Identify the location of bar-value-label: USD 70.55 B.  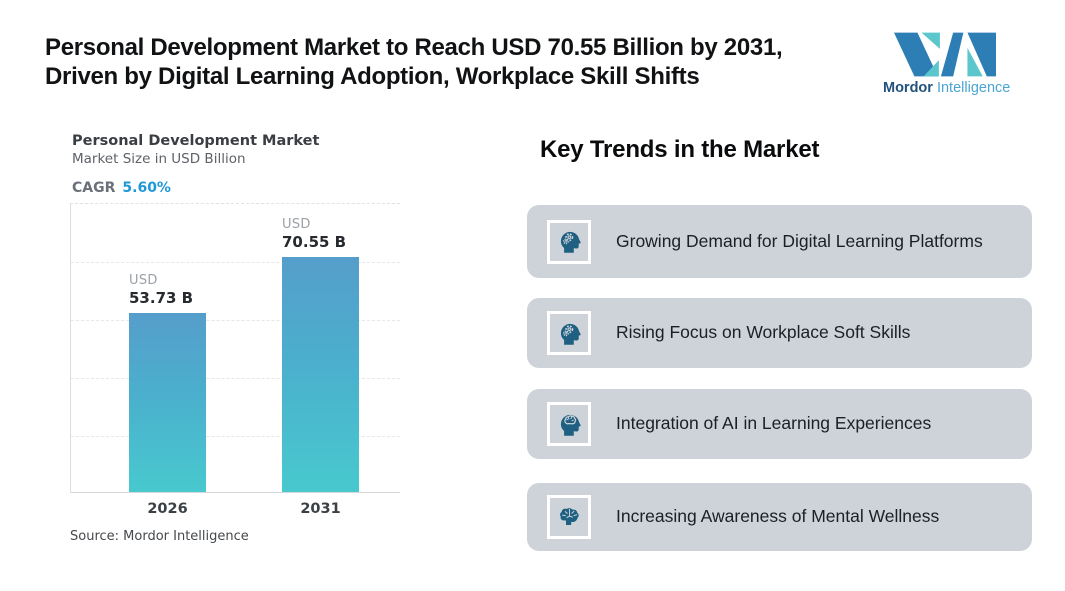
(314, 234).